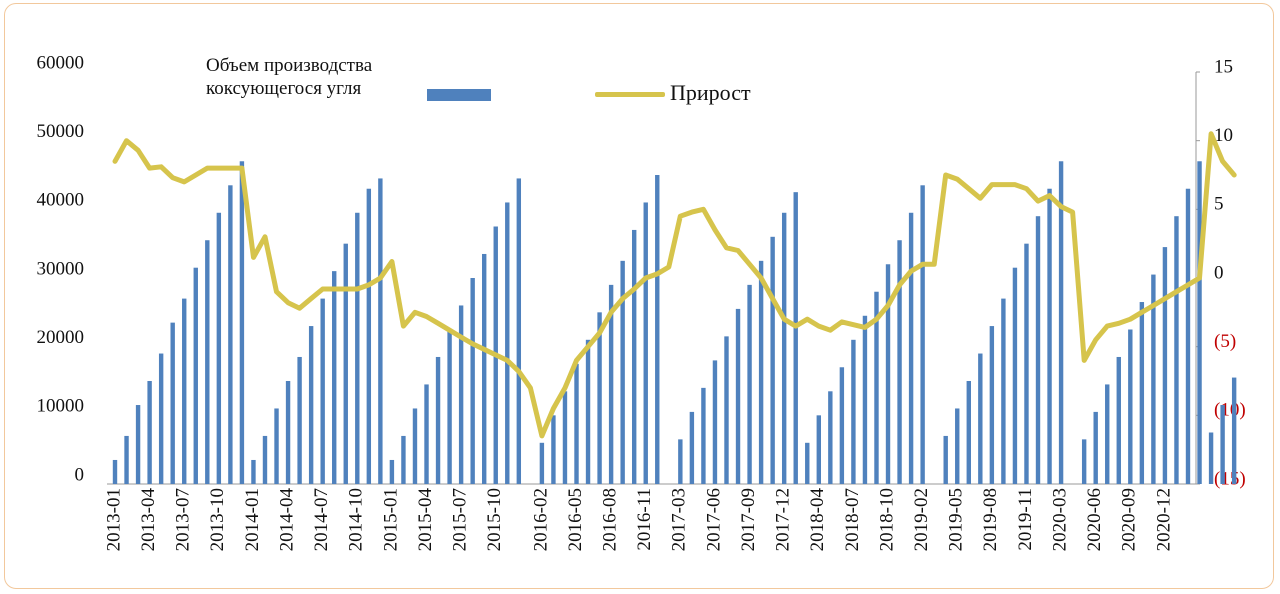 This screenshot has width=1280, height=594. Describe the element at coordinates (252, 519) in the screenshot. I see `x-tick-label: 2014-01` at that location.